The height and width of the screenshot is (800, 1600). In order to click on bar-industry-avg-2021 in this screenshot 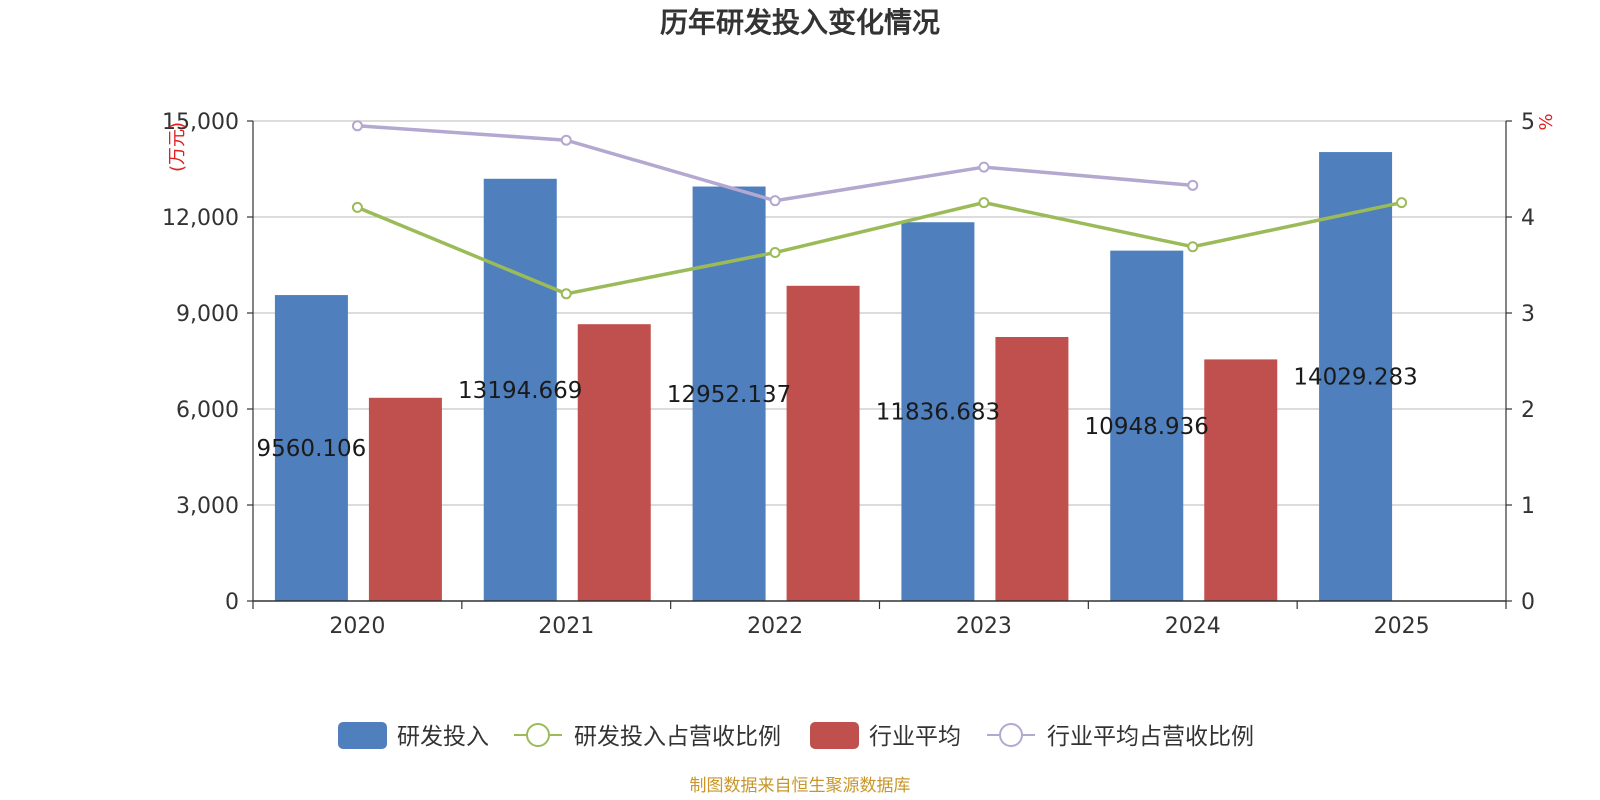, I will do `click(614, 462)`.